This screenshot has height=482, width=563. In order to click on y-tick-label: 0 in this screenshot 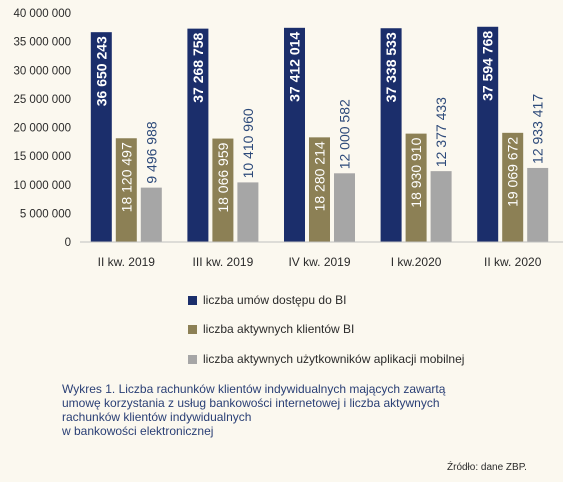, I will do `click(68, 243)`.